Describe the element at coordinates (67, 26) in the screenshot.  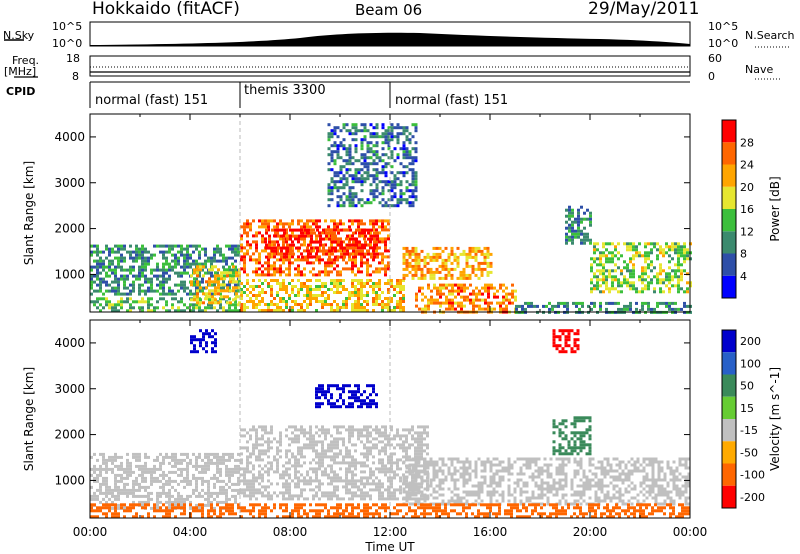
I see `top-tick-left-high: 10^5` at that location.